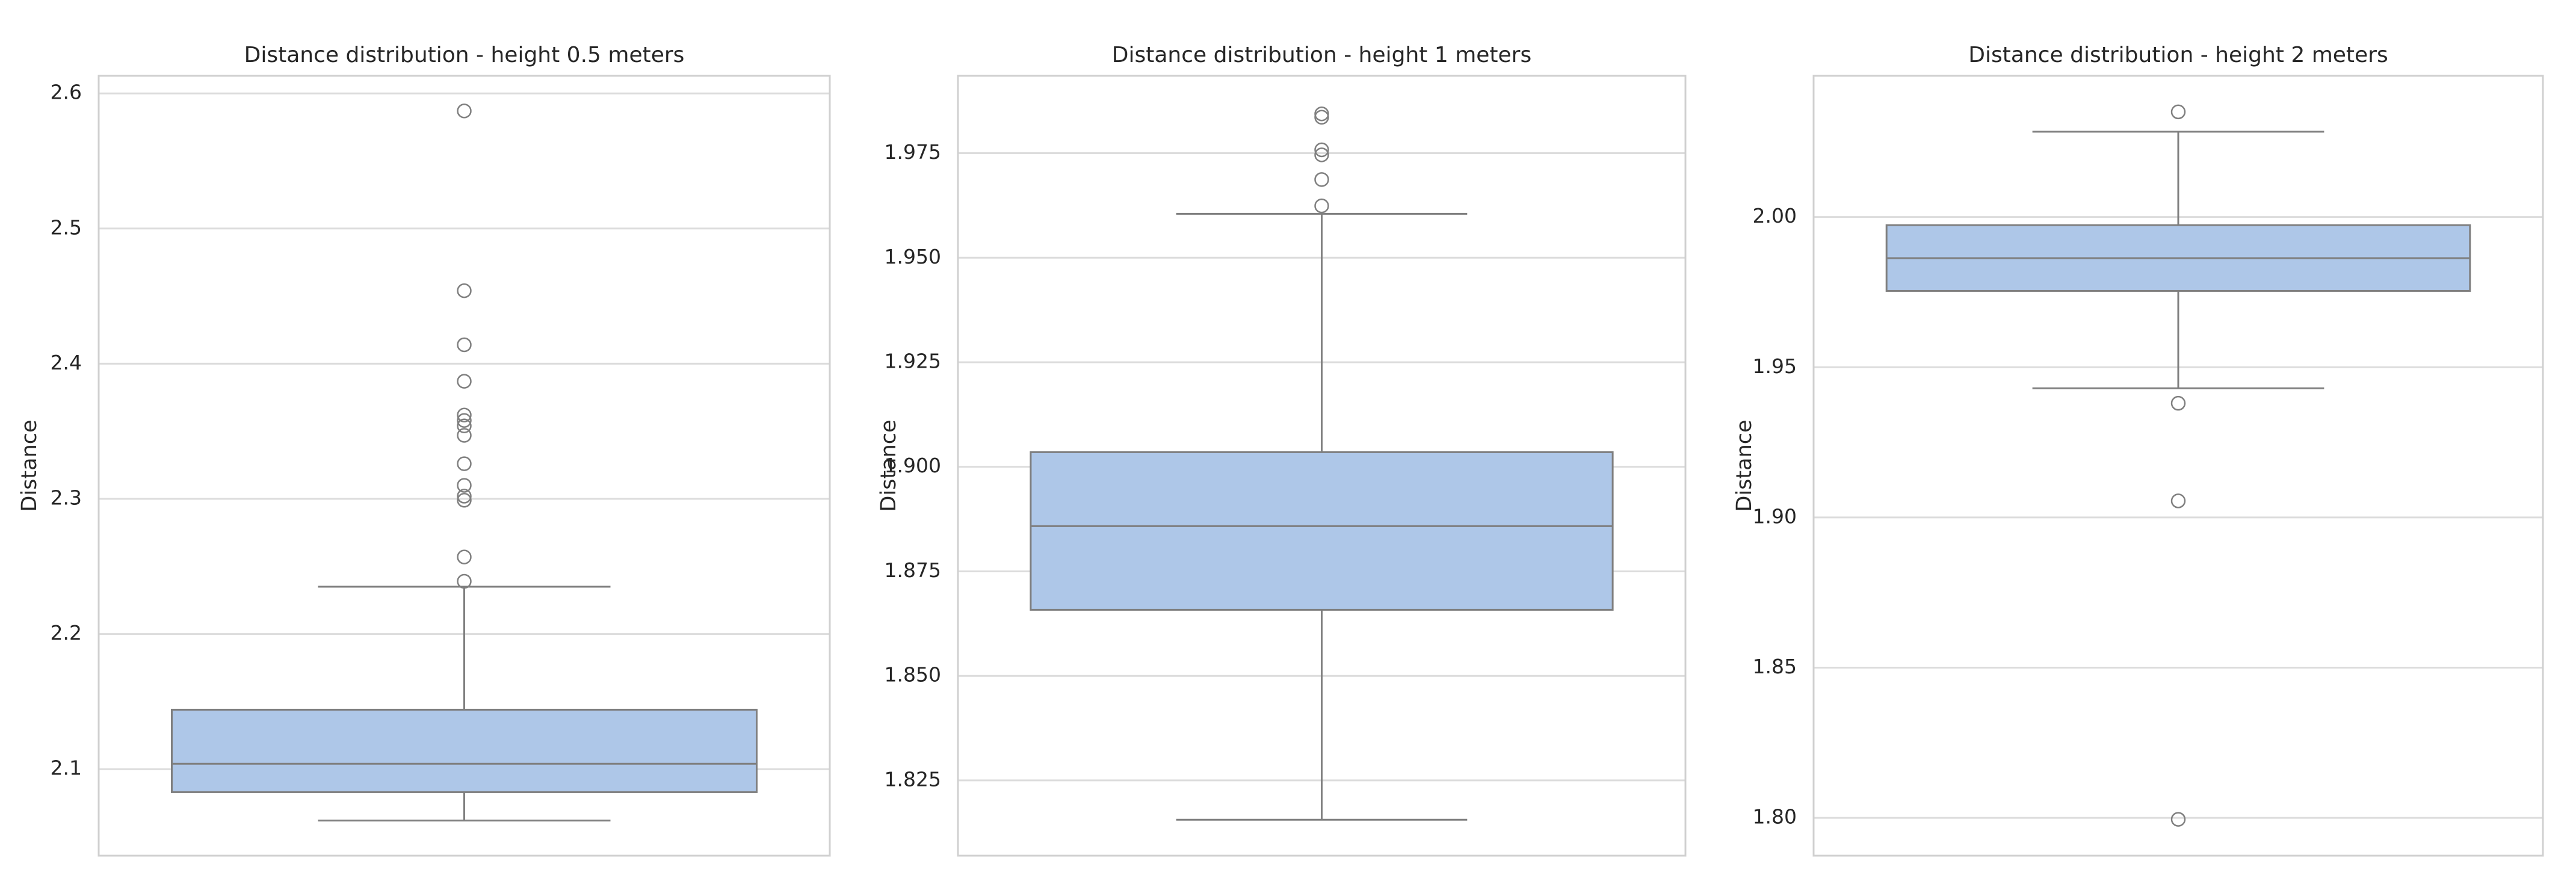 The height and width of the screenshot is (893, 2576). I want to click on y-tick-label: 1.85, so click(1775, 666).